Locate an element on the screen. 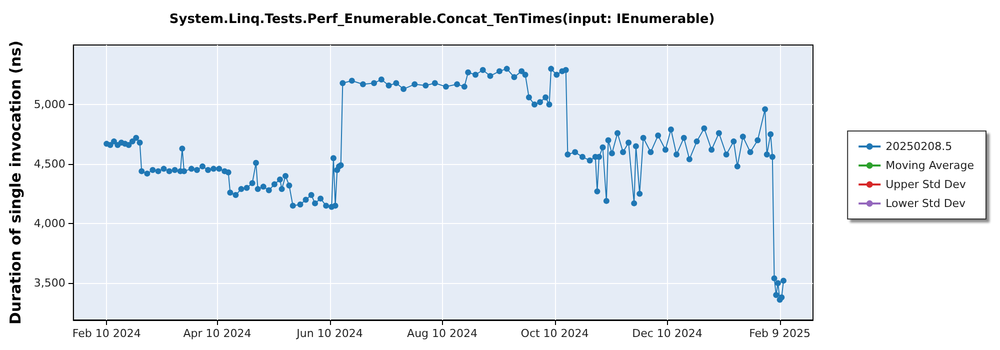 The width and height of the screenshot is (1000, 350). legend-label: Upper Std Dev is located at coordinates (926, 184).